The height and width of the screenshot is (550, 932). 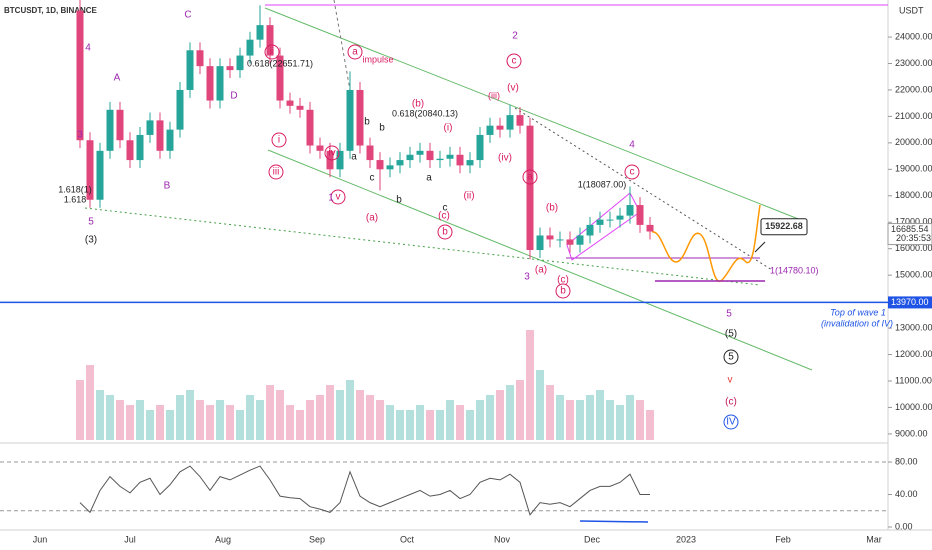 What do you see at coordinates (425, 113) in the screenshot?
I see `wave-label: 0.618(20840.13)` at bounding box center [425, 113].